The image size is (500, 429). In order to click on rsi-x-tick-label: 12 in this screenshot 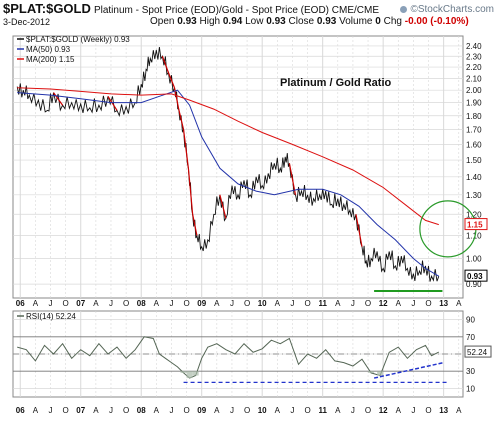, I will do `click(383, 410)`.